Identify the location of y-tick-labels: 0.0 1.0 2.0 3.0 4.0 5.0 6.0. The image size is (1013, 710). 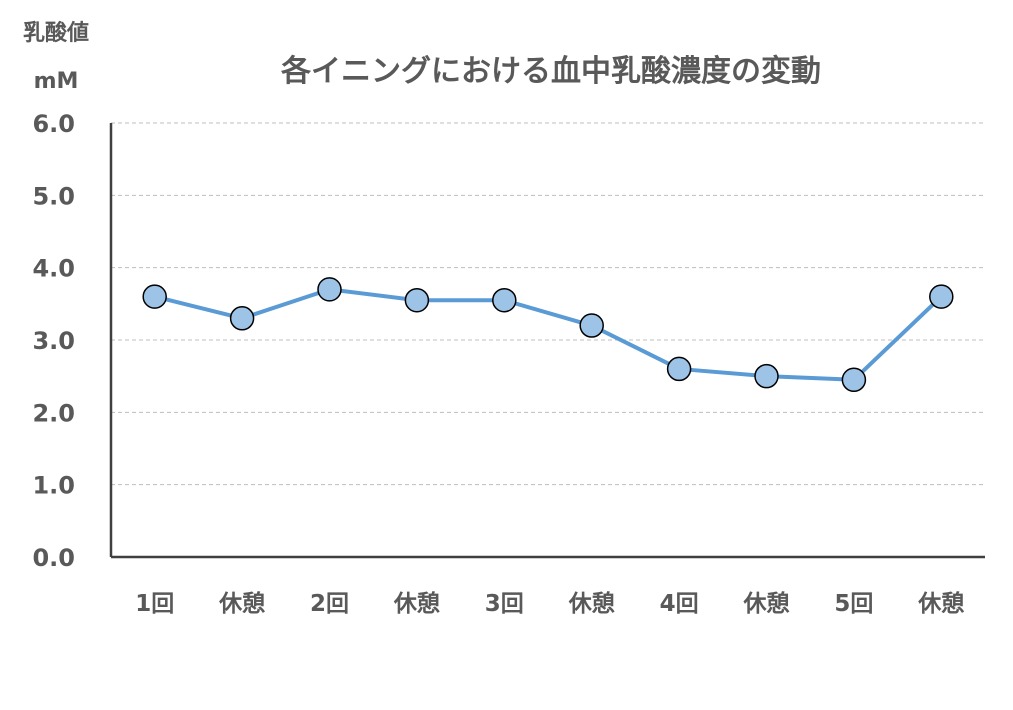
(53, 341).